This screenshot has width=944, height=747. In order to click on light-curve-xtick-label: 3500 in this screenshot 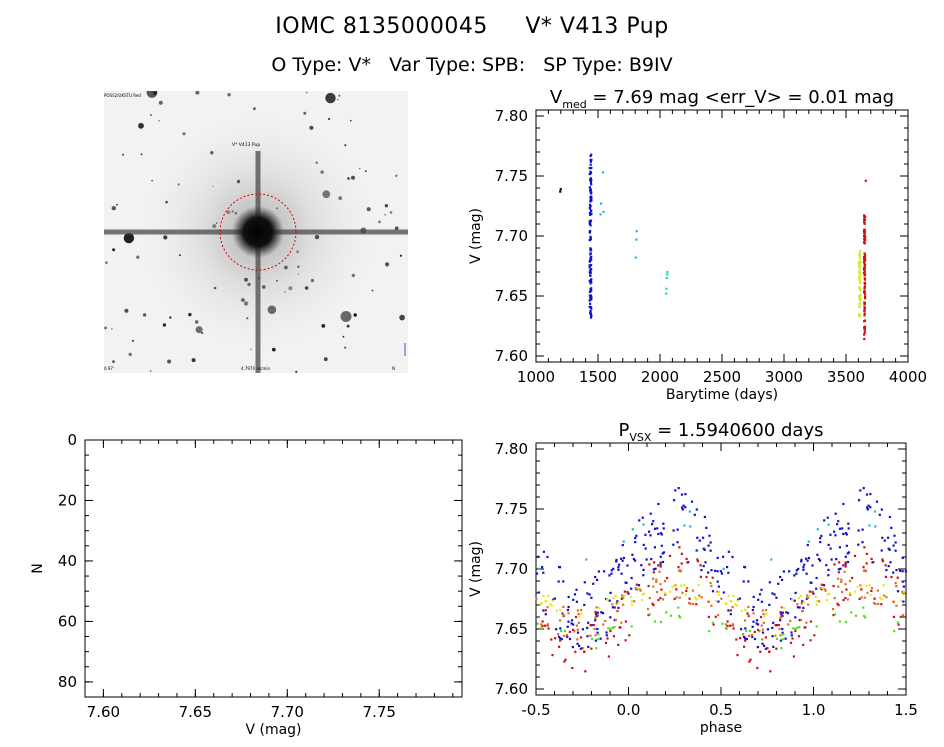, I will do `click(846, 377)`.